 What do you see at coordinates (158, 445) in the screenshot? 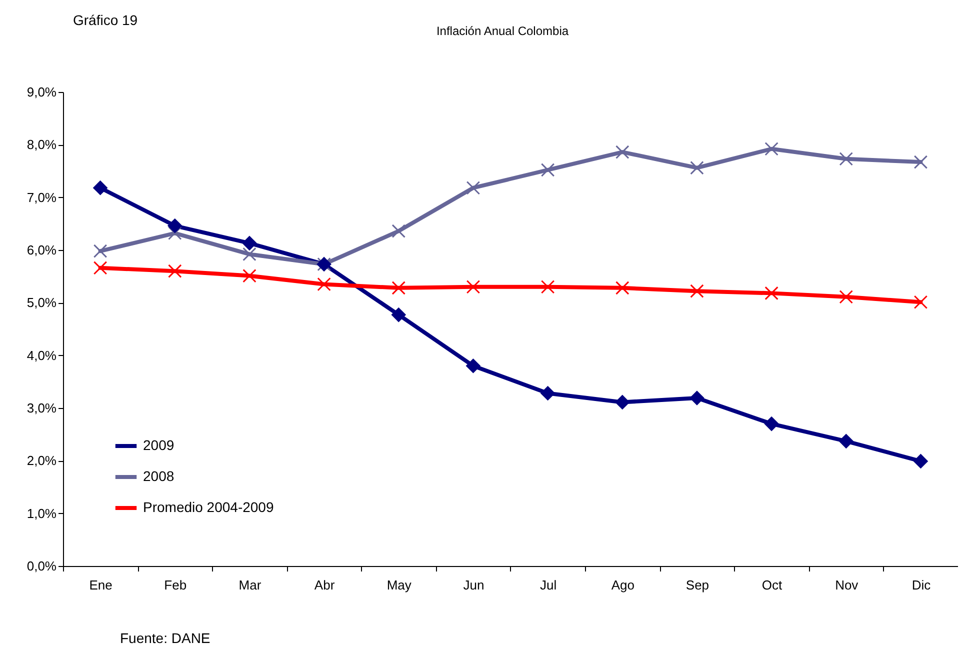
I see `legend-label: 2009` at bounding box center [158, 445].